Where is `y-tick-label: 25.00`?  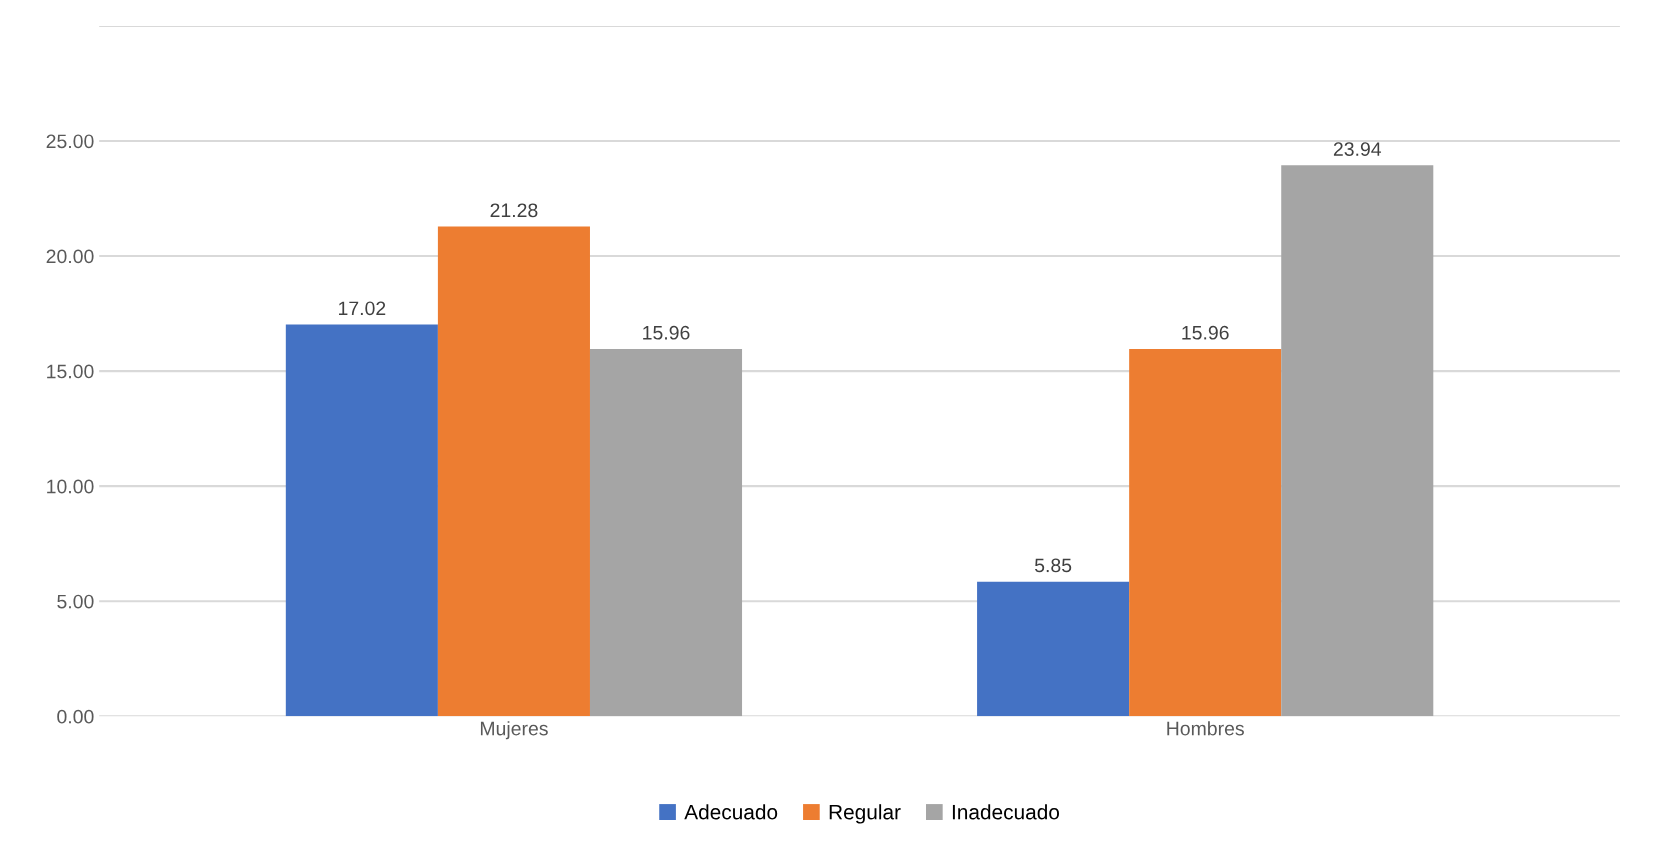 y-tick-label: 25.00 is located at coordinates (70, 141).